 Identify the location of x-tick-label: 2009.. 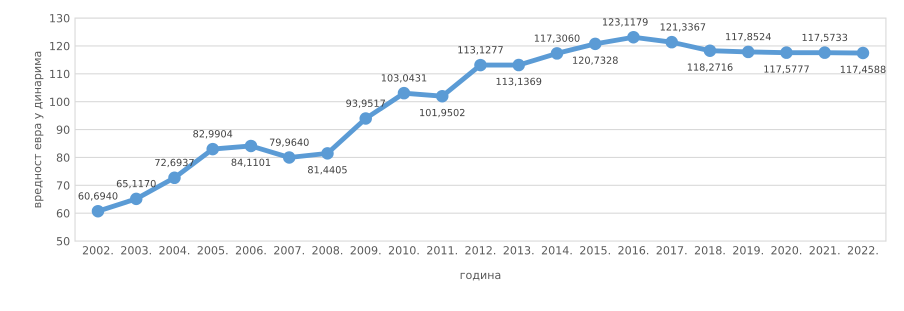
(365, 250).